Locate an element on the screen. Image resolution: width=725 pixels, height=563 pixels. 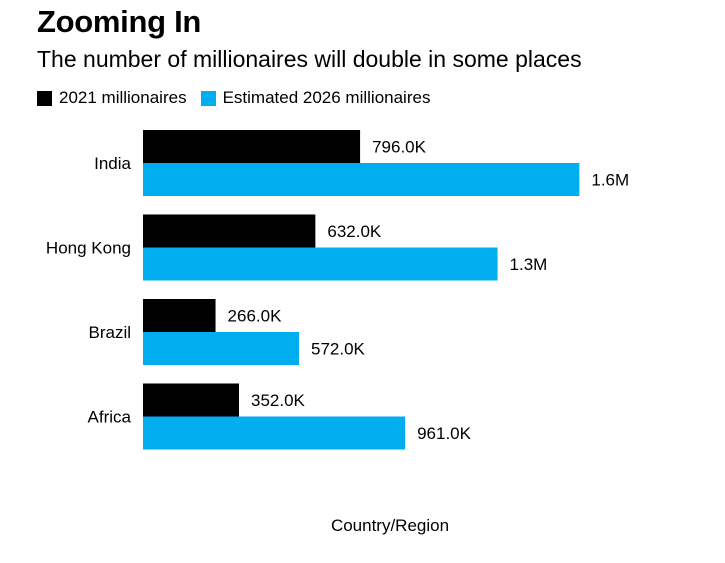
chart-title: Zooming In is located at coordinates (119, 21).